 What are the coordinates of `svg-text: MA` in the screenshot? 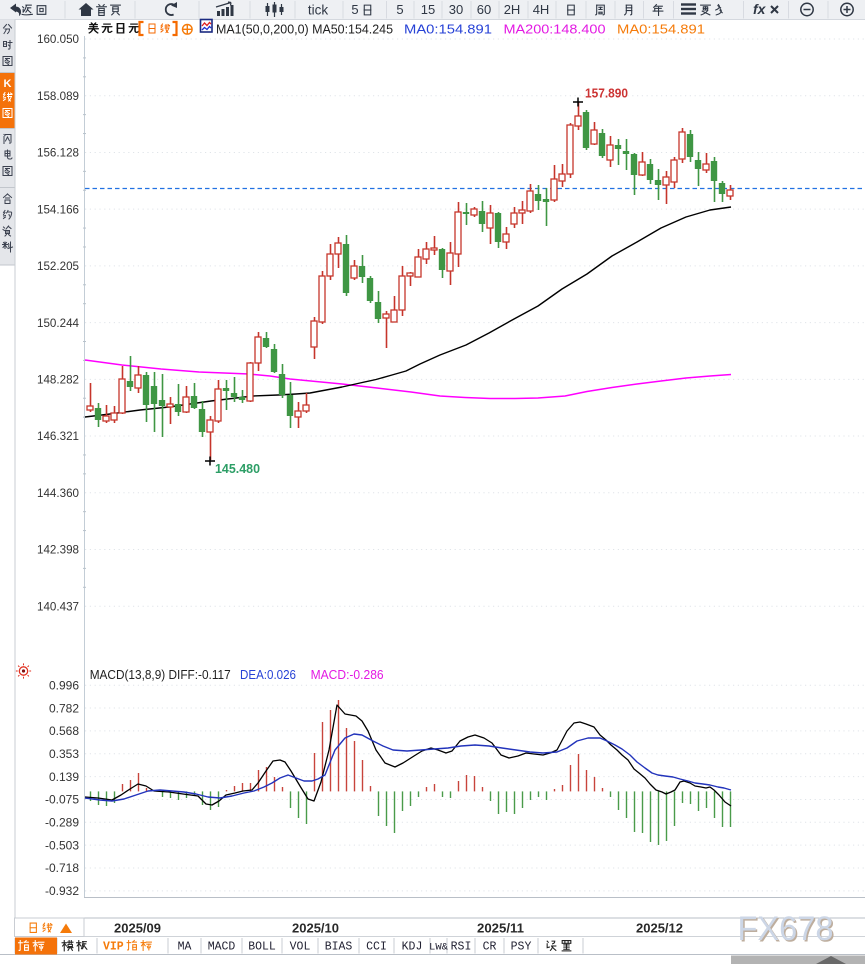 It's located at (185, 947).